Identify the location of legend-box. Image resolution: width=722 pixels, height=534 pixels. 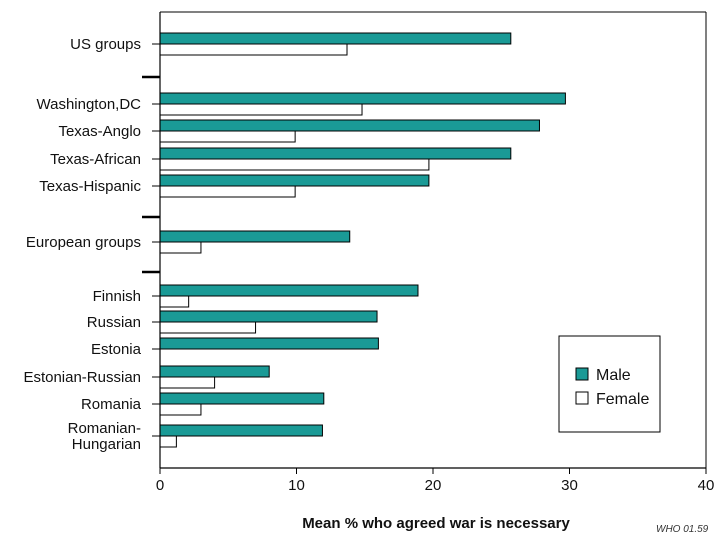
(609, 384).